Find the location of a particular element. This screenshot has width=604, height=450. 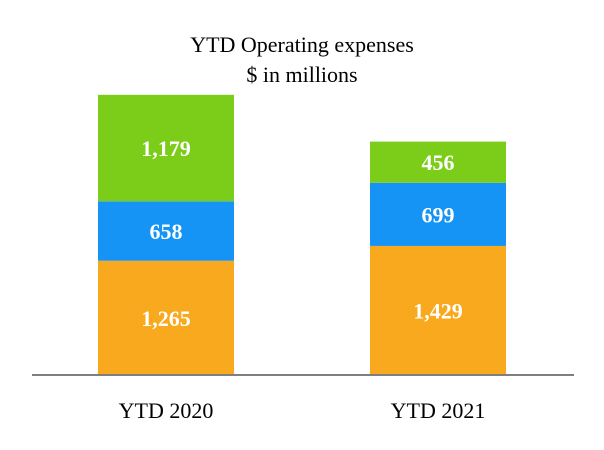

data-label-bottom-1: 1,265 is located at coordinates (166, 318).